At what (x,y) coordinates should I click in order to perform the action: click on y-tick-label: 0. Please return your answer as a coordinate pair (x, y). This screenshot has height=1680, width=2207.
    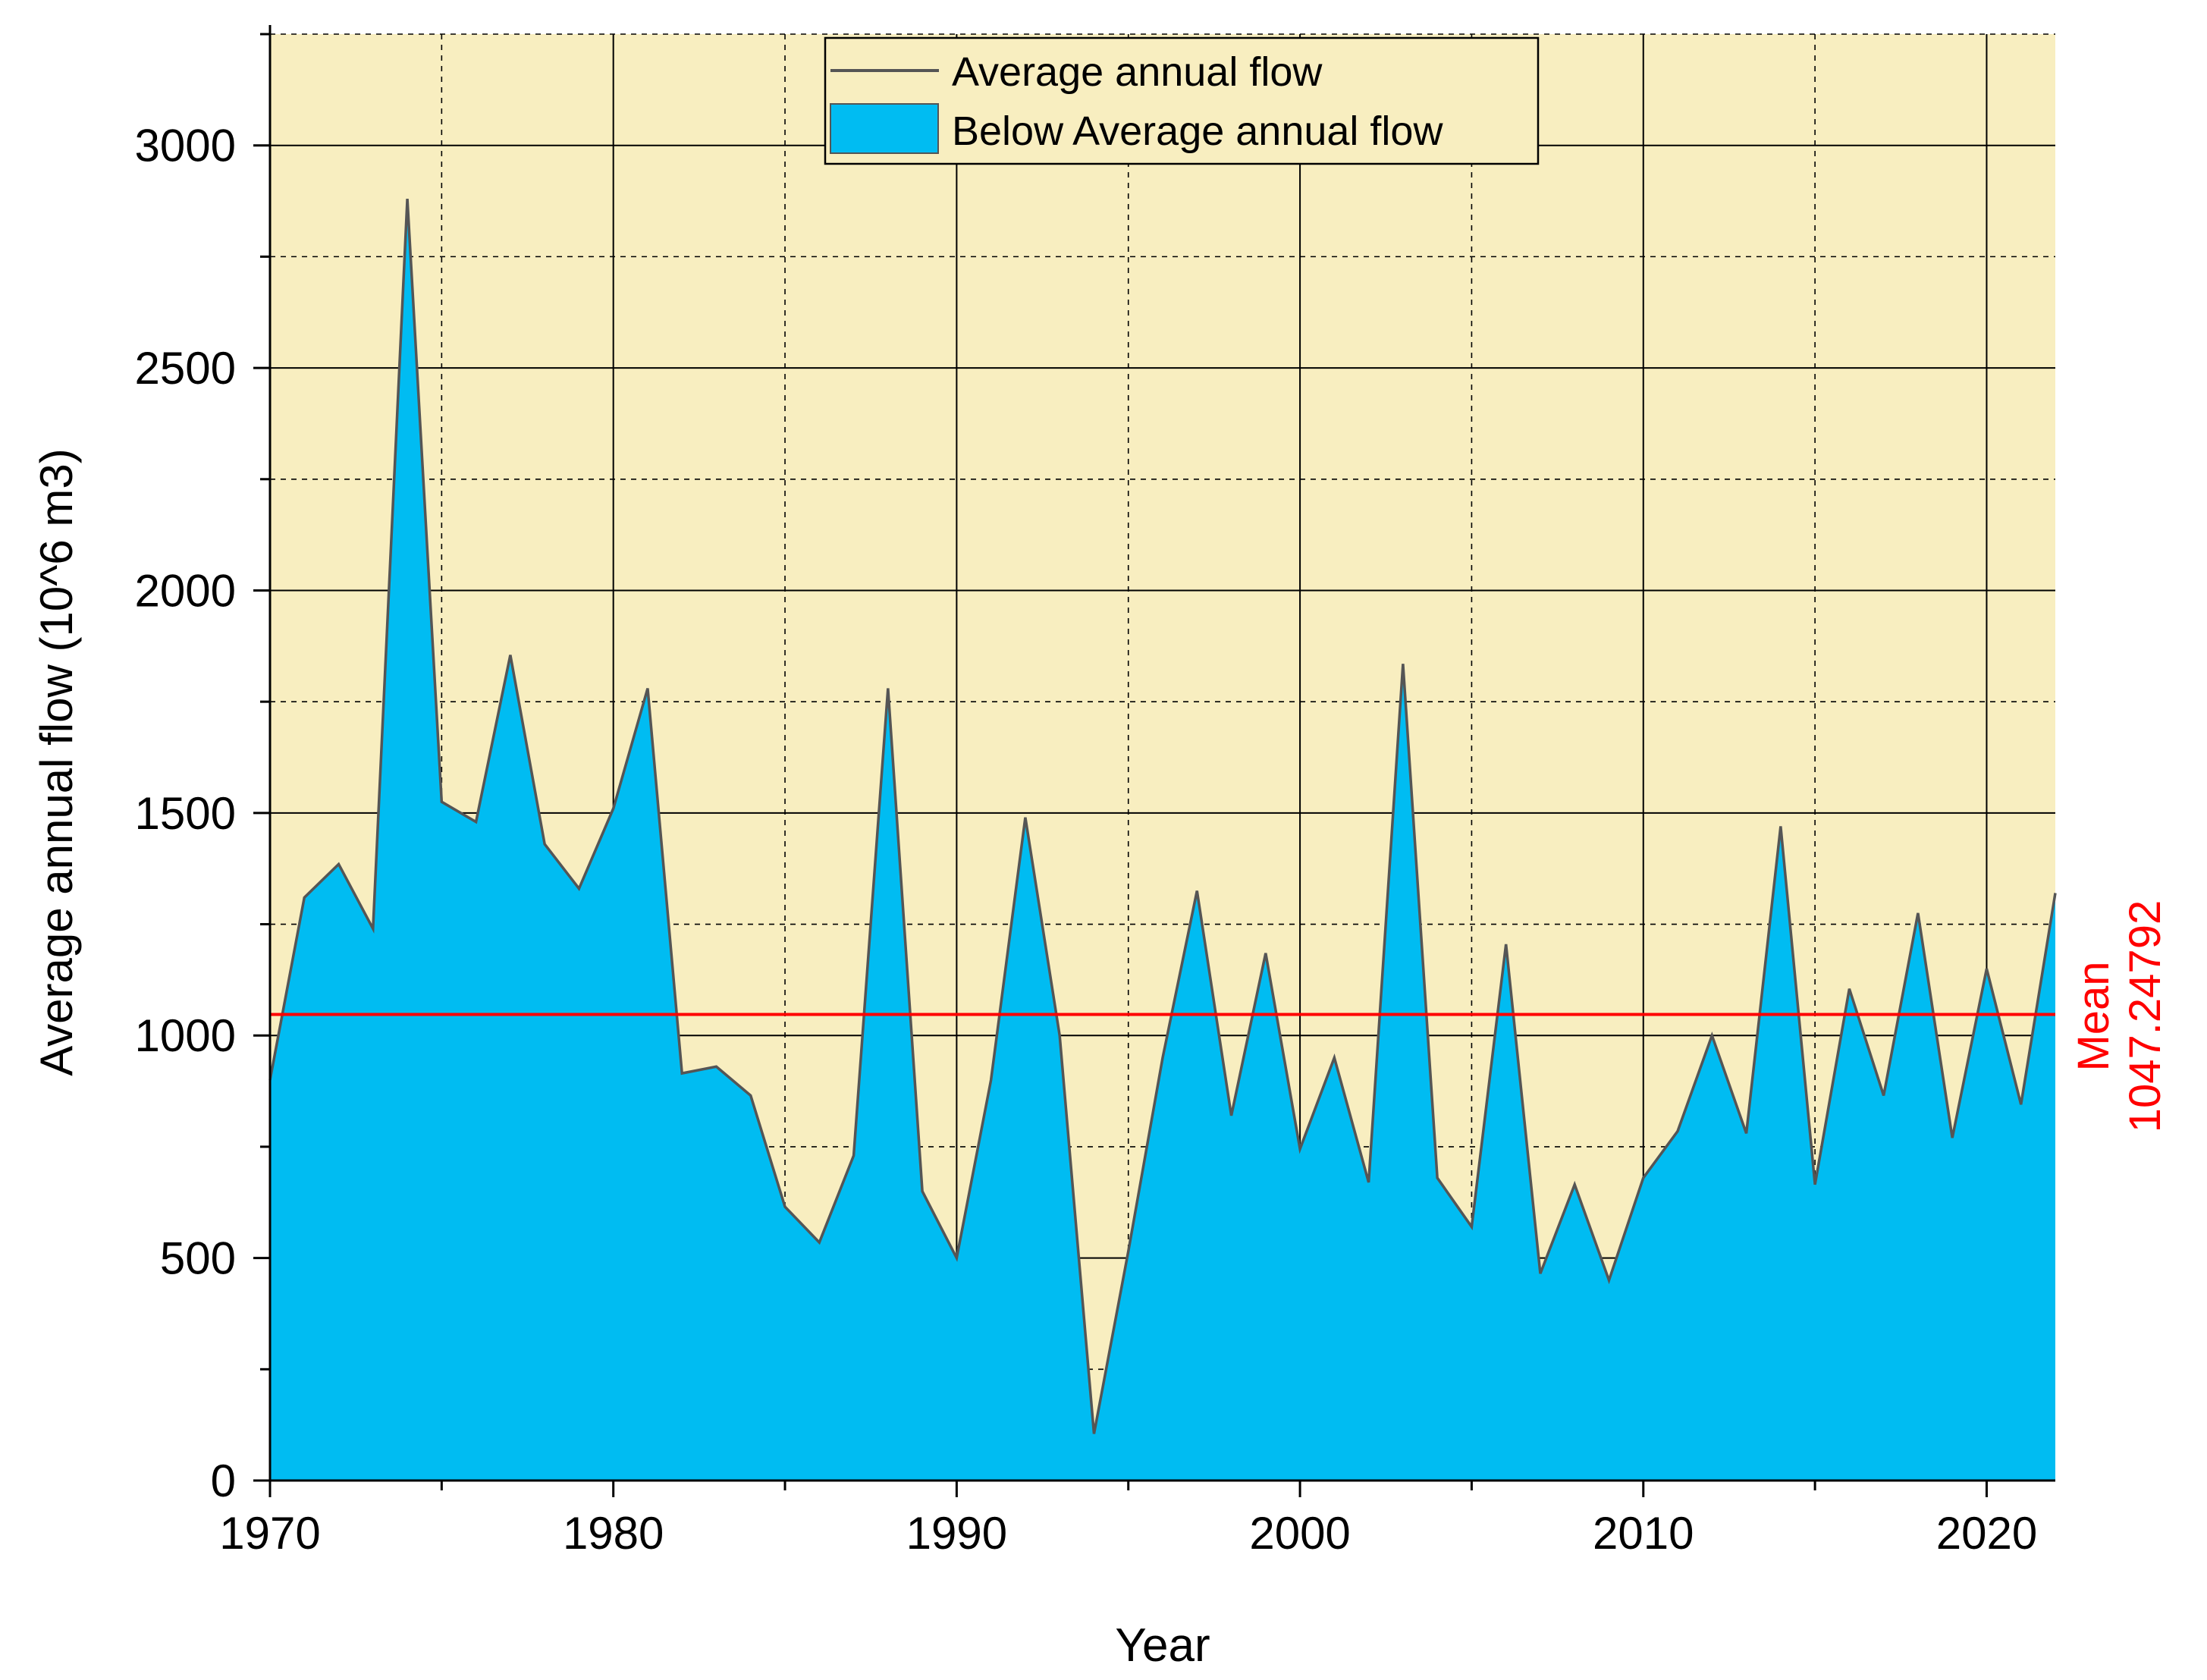
    Looking at the image, I should click on (223, 1480).